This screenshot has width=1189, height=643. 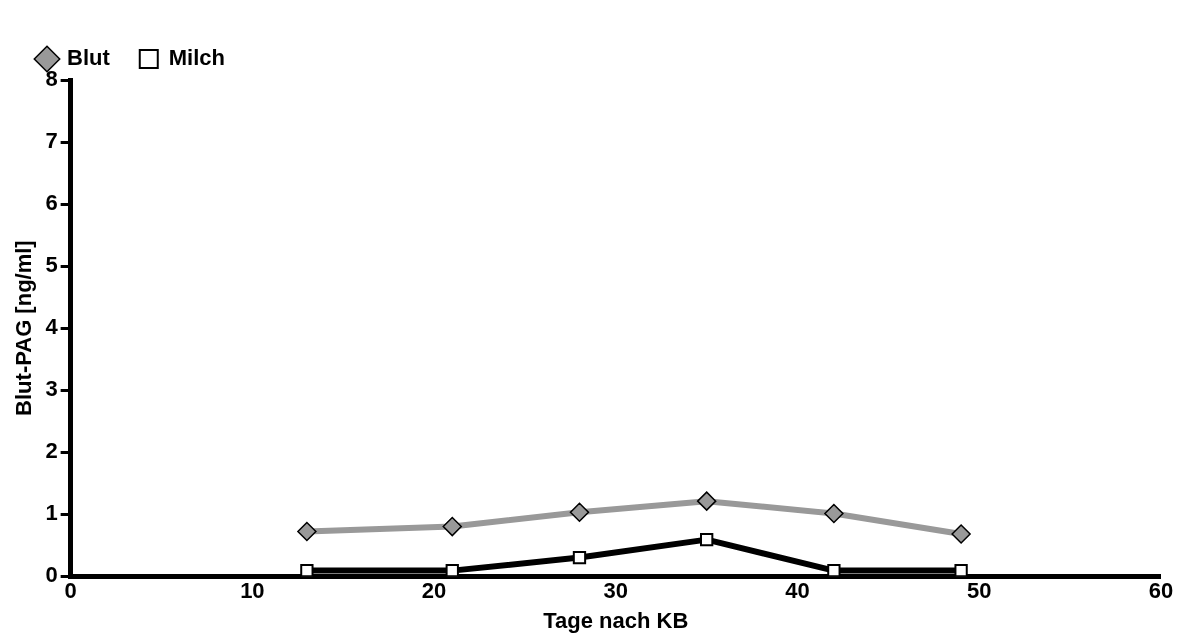 I want to click on y-tick-label: 8, so click(x=51, y=79).